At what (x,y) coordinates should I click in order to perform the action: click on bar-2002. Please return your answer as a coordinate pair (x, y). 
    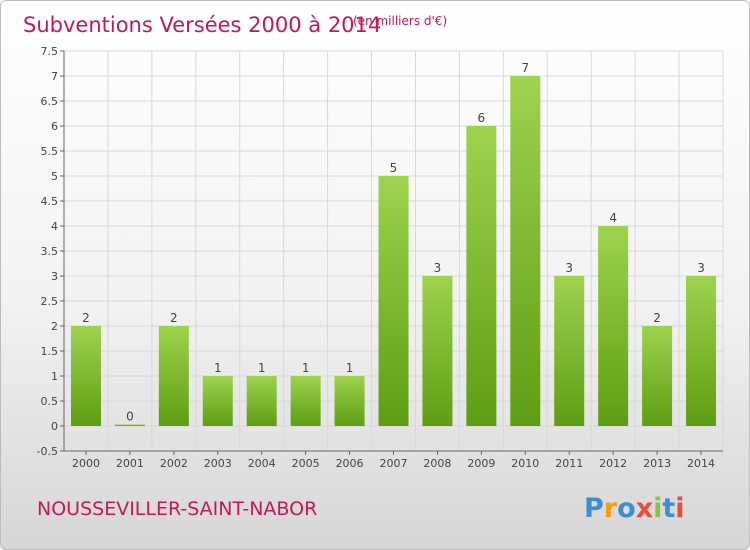
    Looking at the image, I should click on (173, 376).